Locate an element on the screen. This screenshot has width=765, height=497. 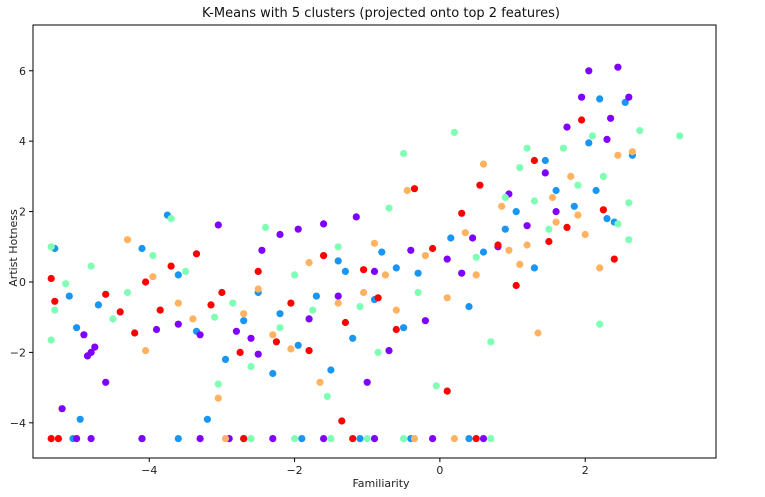
y-tick-label: 4 is located at coordinates (22, 141).